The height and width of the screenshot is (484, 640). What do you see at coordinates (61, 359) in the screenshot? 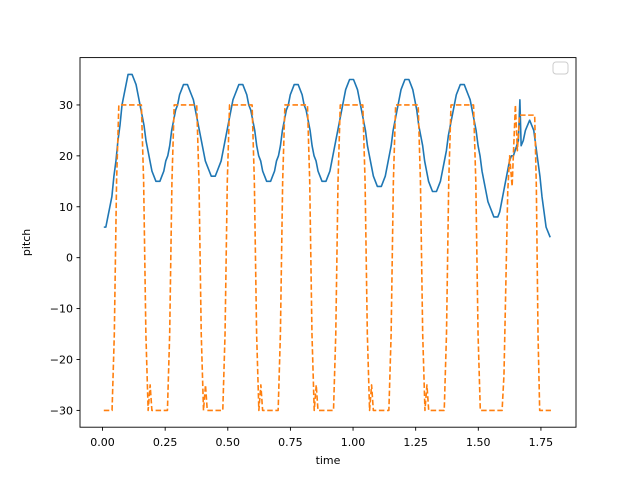
I see `y-axis-tick-label: −20` at bounding box center [61, 359].